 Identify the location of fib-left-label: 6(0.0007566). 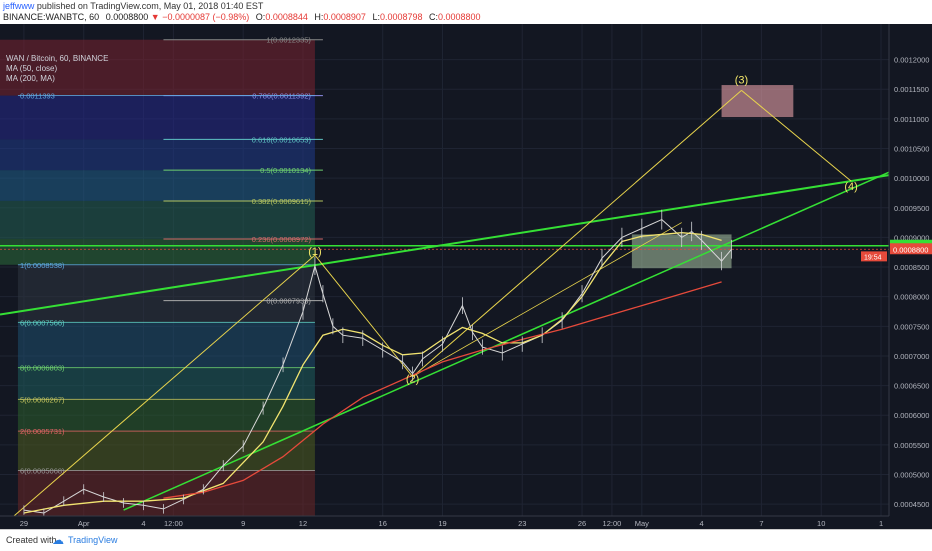
(42, 322).